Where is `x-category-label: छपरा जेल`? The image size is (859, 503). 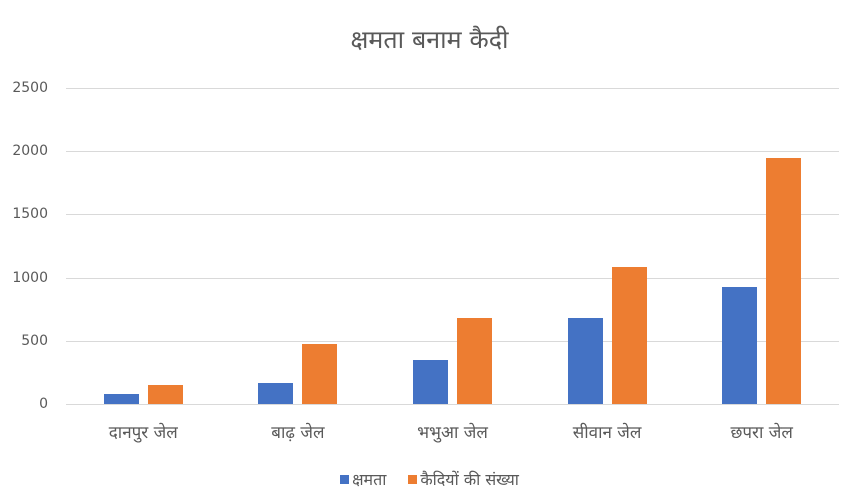 x-category-label: छपरा जेल is located at coordinates (761, 433).